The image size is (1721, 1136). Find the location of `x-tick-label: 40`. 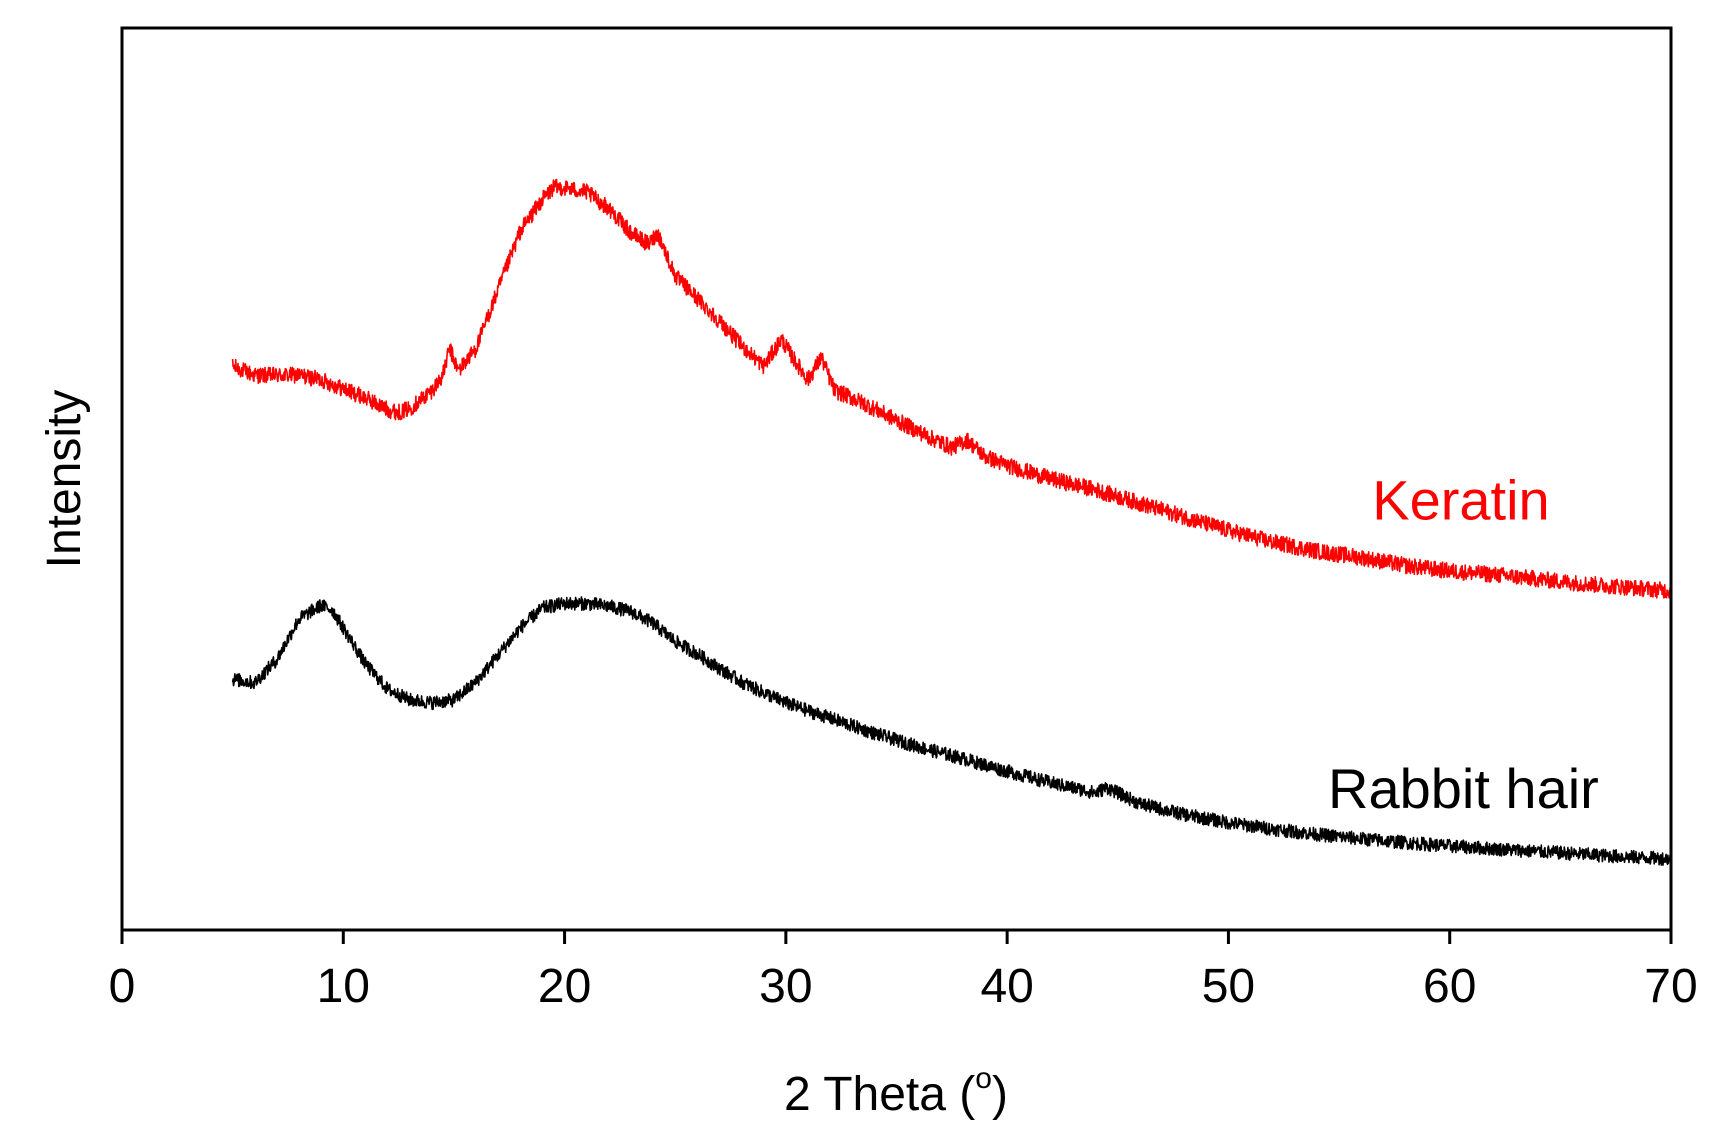

x-tick-label: 40 is located at coordinates (1006, 986).